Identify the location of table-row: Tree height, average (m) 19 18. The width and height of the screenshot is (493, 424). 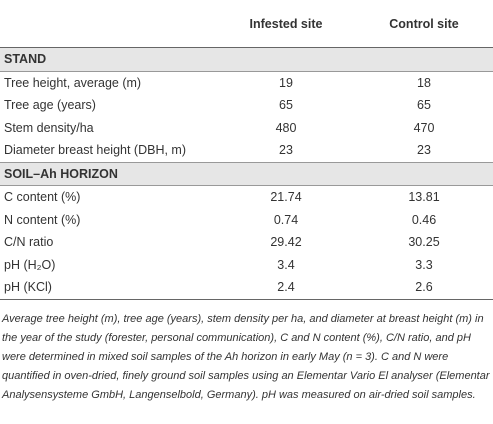
(246, 82).